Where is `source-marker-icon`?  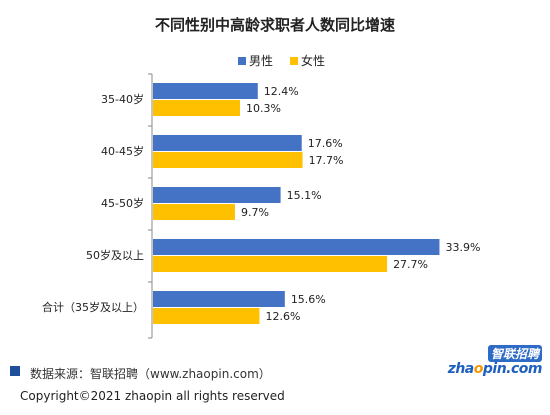 source-marker-icon is located at coordinates (15, 371).